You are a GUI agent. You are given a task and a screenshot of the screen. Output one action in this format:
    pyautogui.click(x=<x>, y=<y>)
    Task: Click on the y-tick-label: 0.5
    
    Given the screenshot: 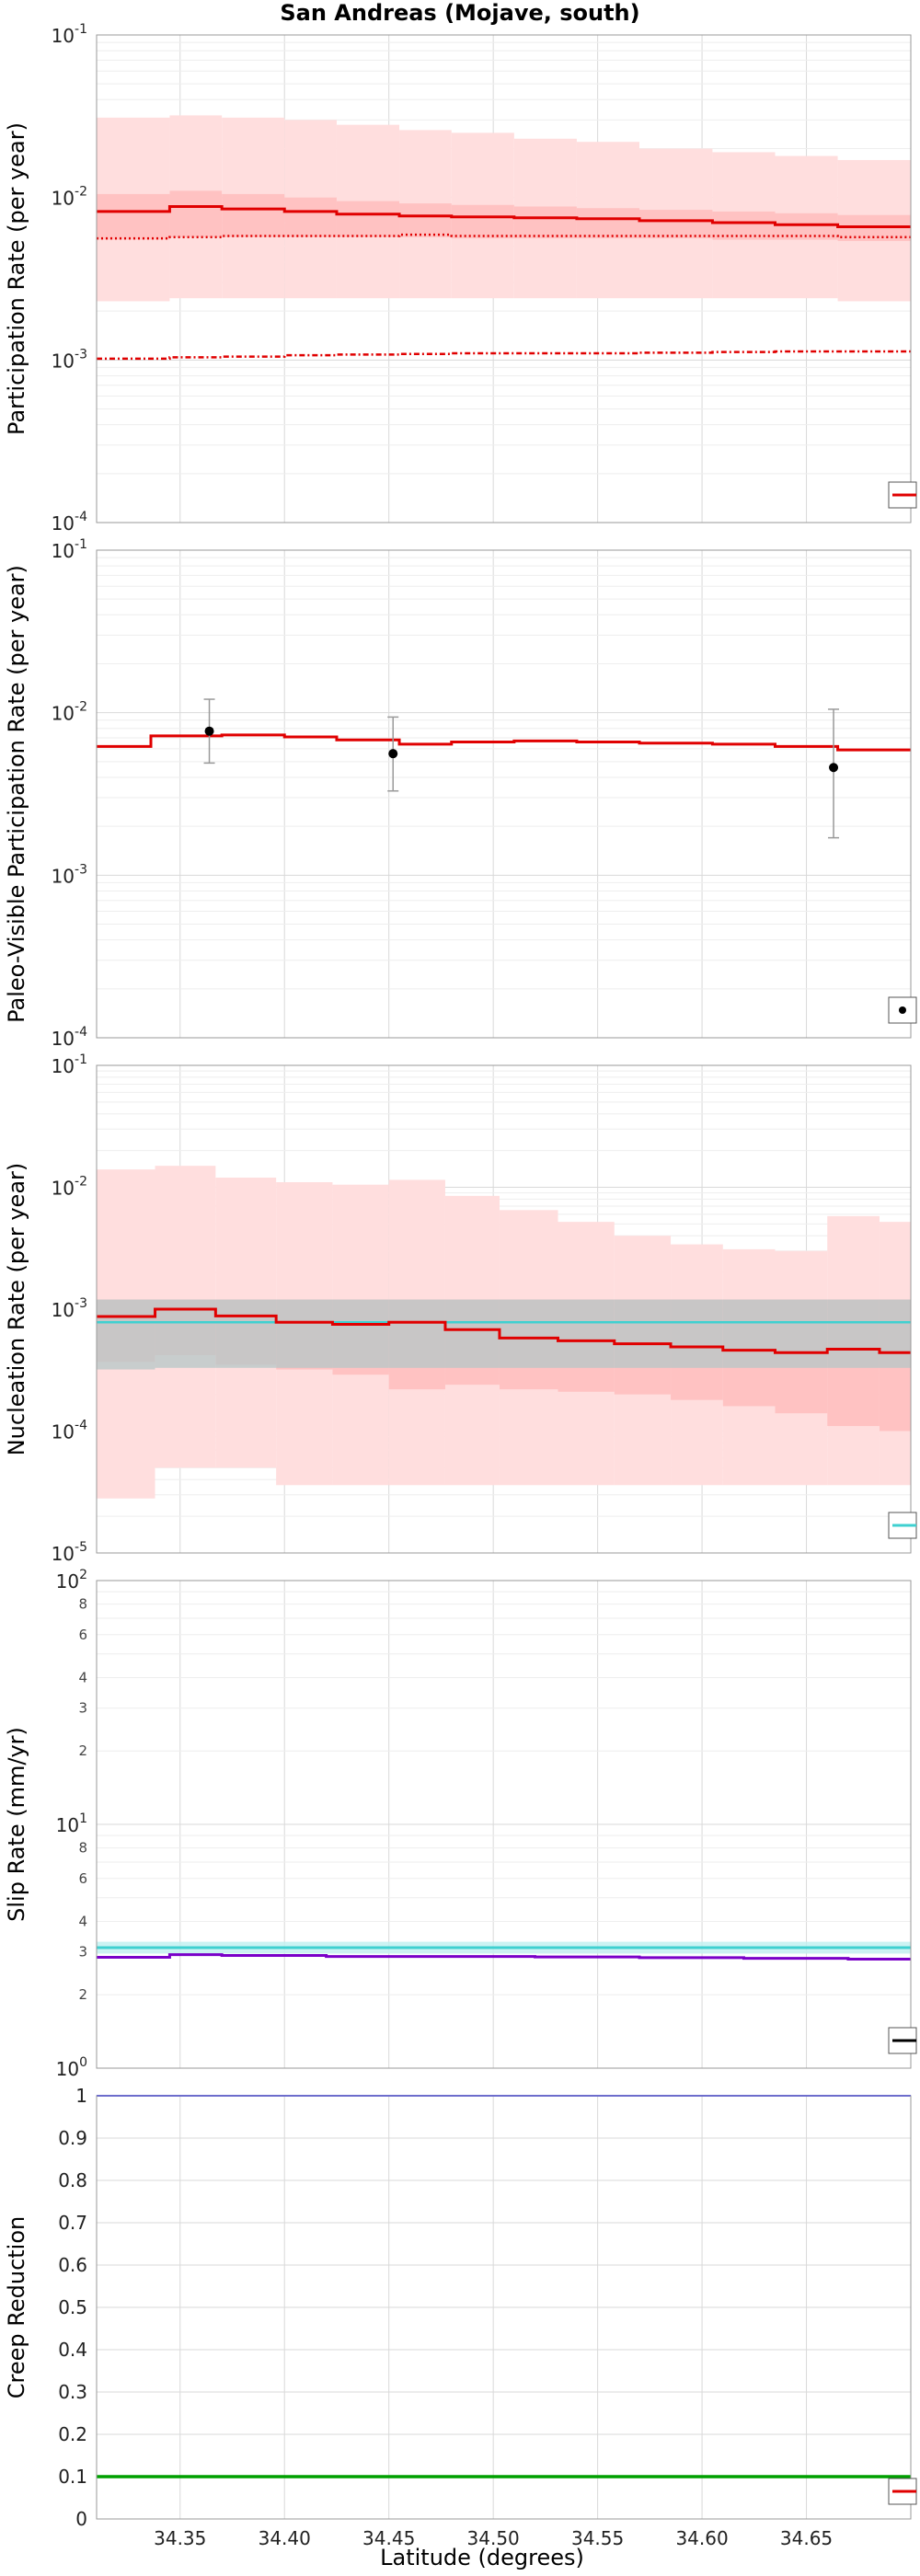 What is the action you would take?
    pyautogui.click(x=72, y=2307)
    